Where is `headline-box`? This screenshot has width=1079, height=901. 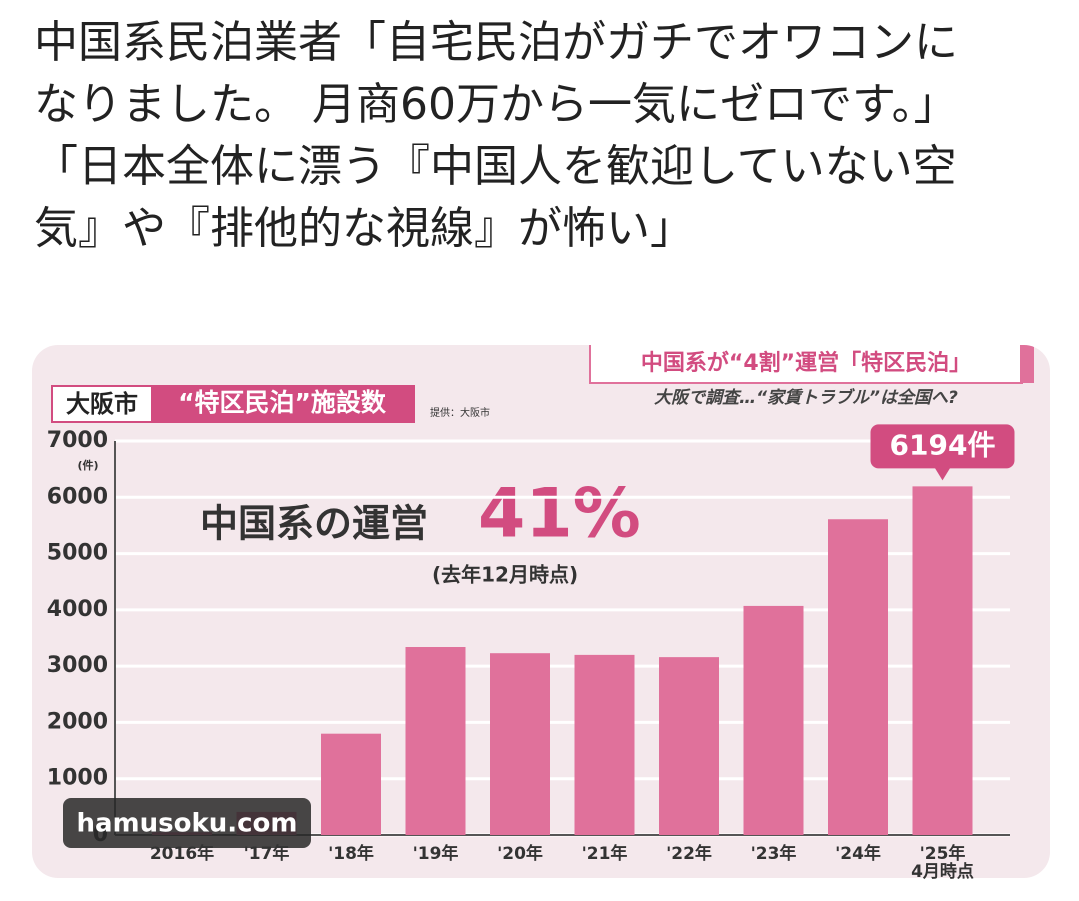
headline-box is located at coordinates (806, 364).